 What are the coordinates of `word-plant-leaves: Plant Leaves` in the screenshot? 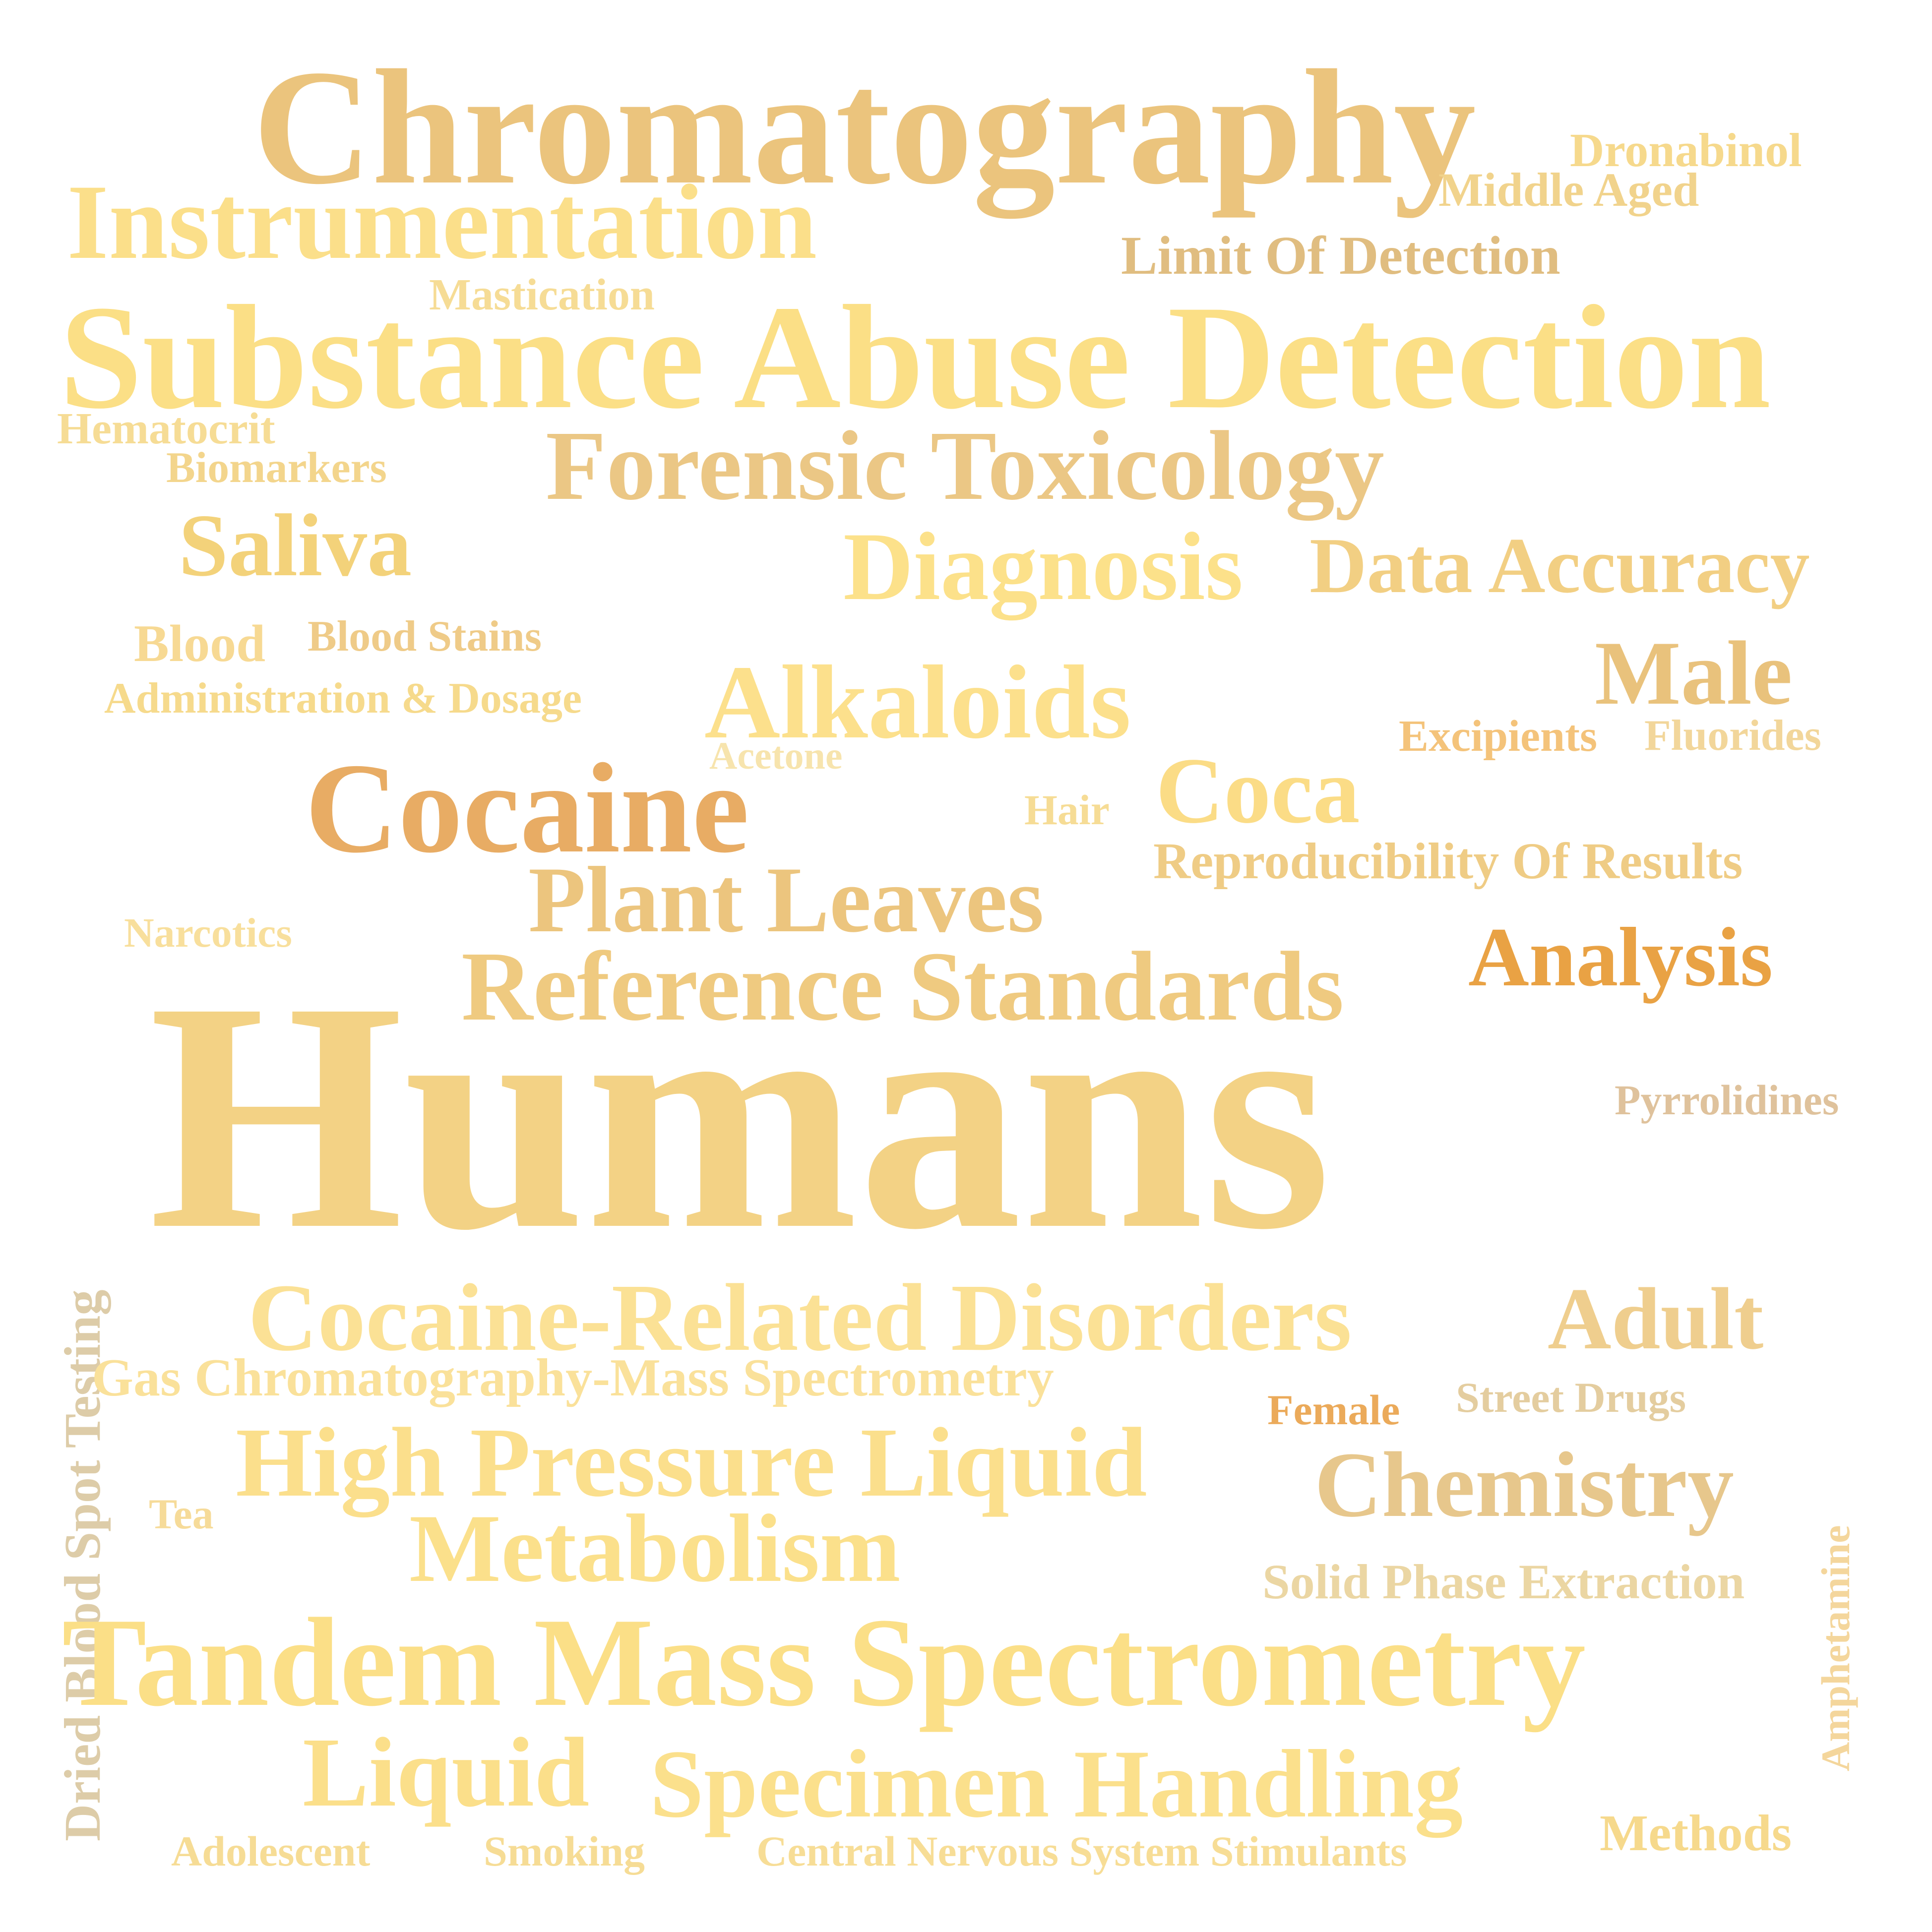 It's located at (786, 900).